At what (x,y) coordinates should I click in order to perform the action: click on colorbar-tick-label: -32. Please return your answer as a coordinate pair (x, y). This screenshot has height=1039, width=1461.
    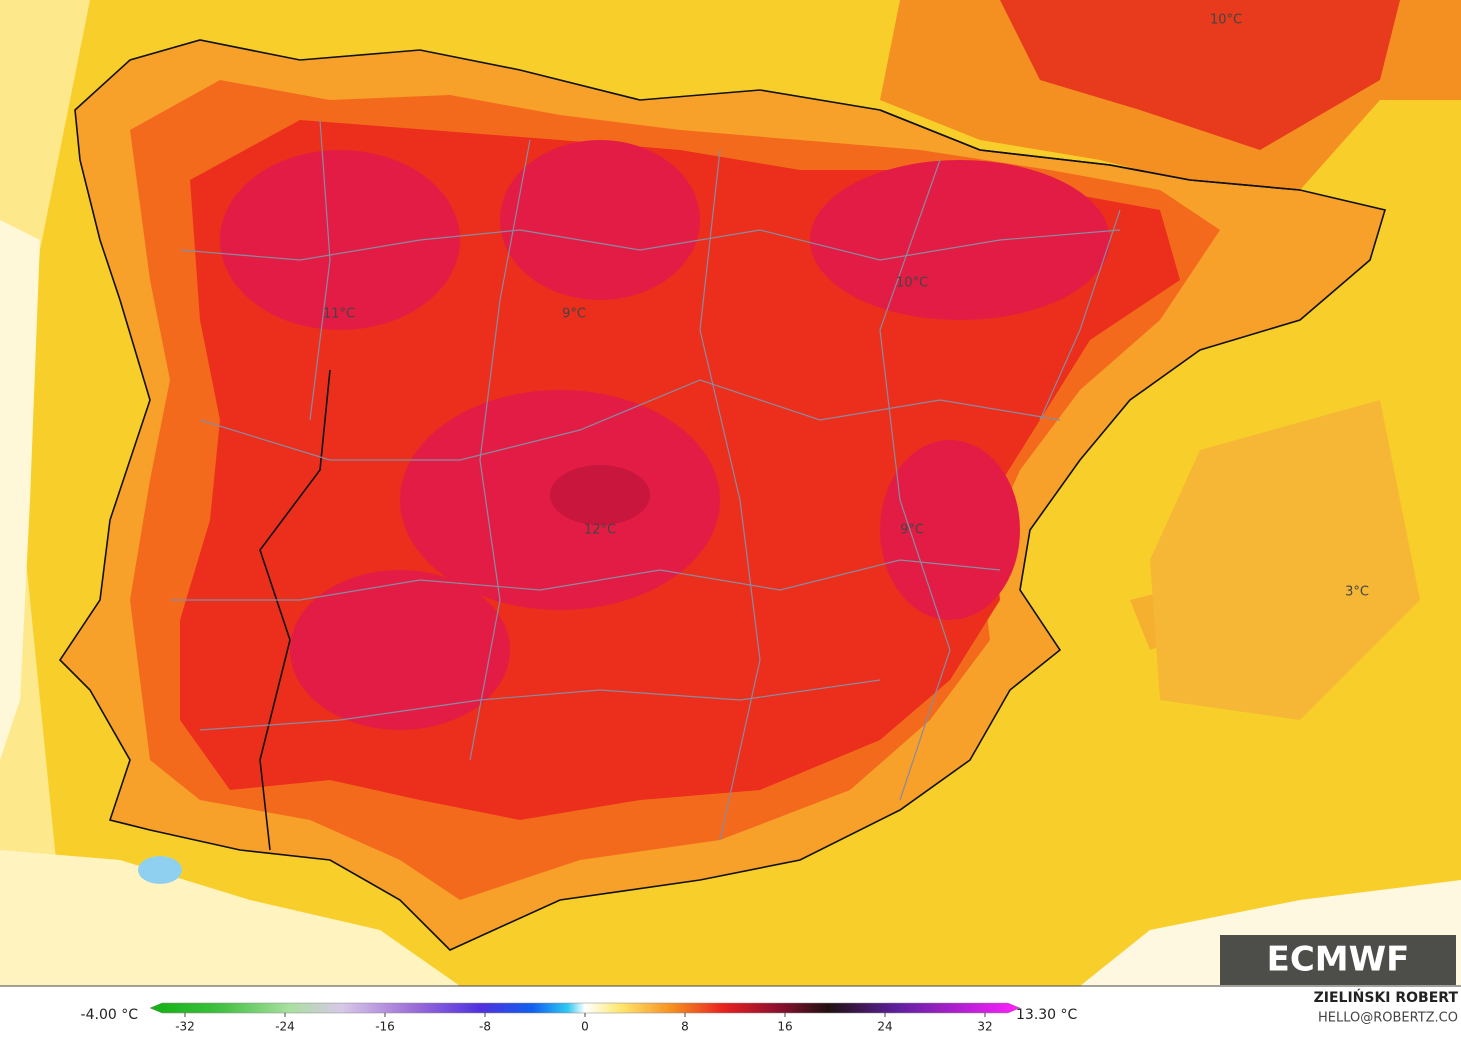
    Looking at the image, I should click on (185, 1027).